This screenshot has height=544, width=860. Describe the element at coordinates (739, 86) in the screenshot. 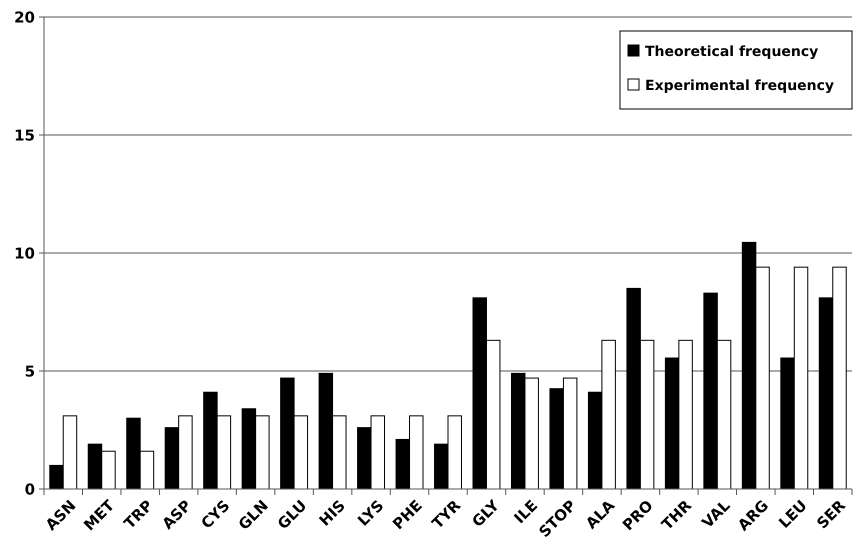

I see `legend-label: Experimental frequency` at that location.